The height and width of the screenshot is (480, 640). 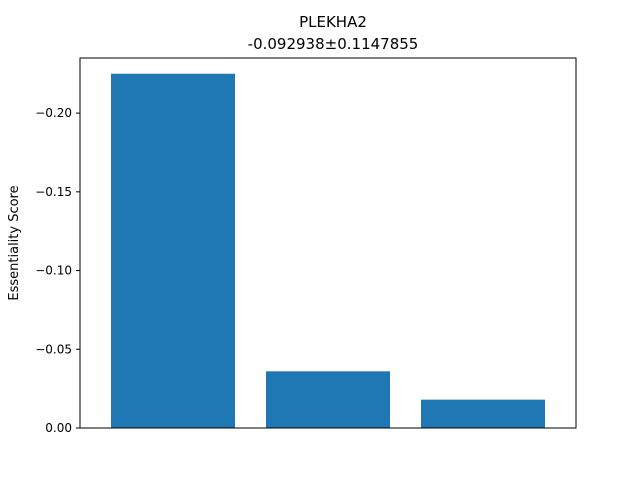 I want to click on y-ticks-group: 0.00 −0.05 −0.10 −0.15 −0.20, so click(x=57, y=270).